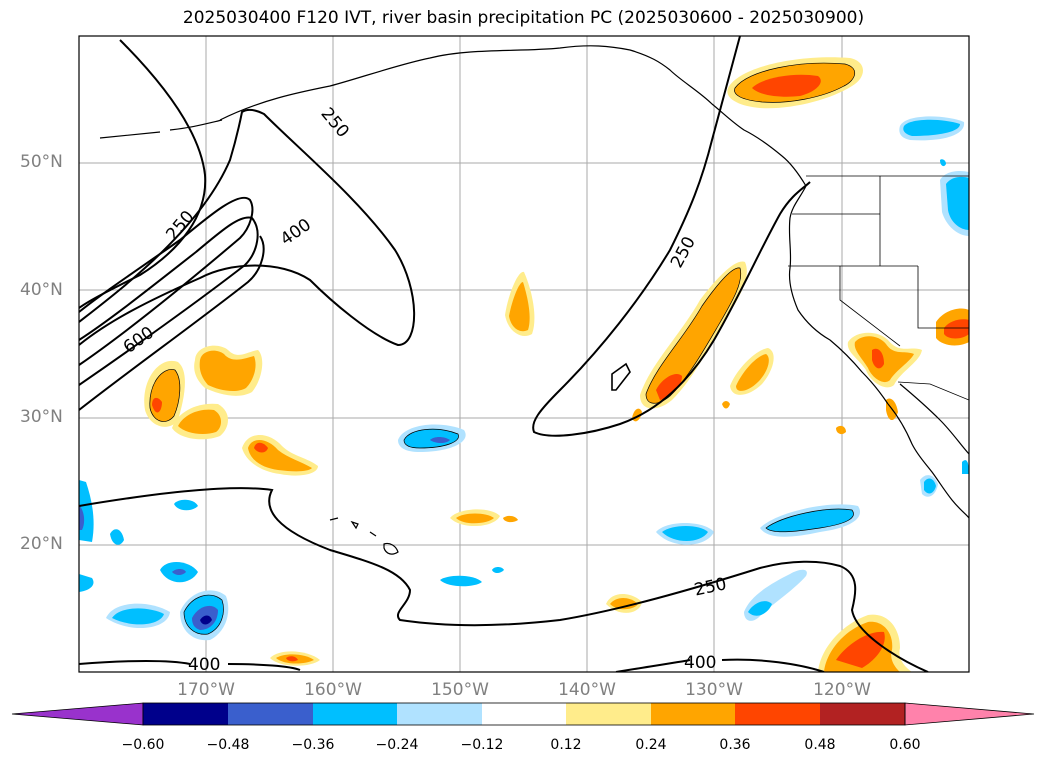 This screenshot has height=765, width=1047. What do you see at coordinates (228, 745) in the screenshot?
I see `colorbar-tick-label: −0.48` at bounding box center [228, 745].